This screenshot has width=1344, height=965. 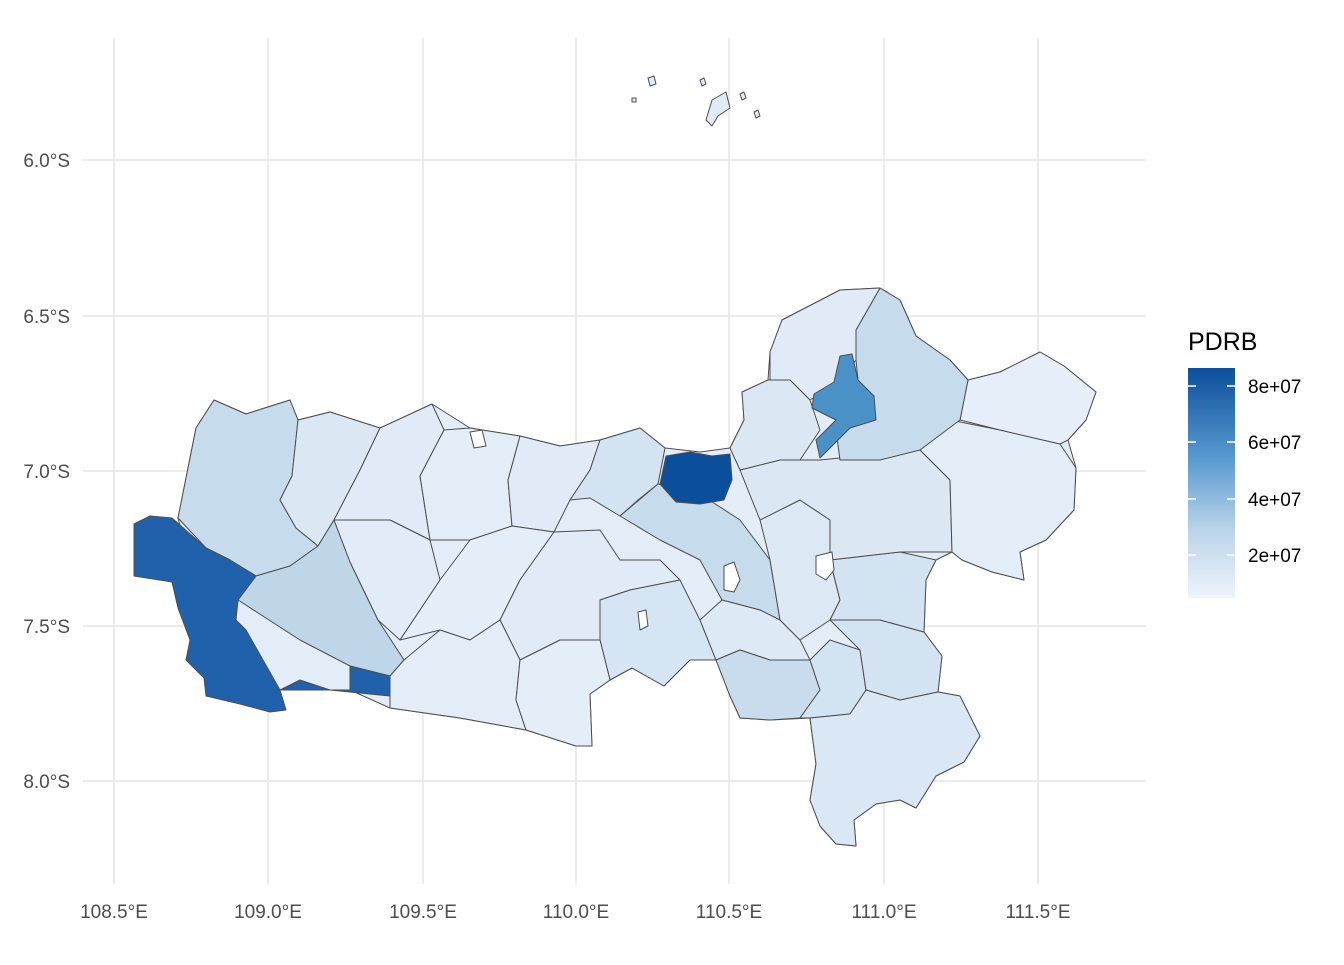 I want to click on x-tick-label: 110.0°E, so click(x=576, y=912).